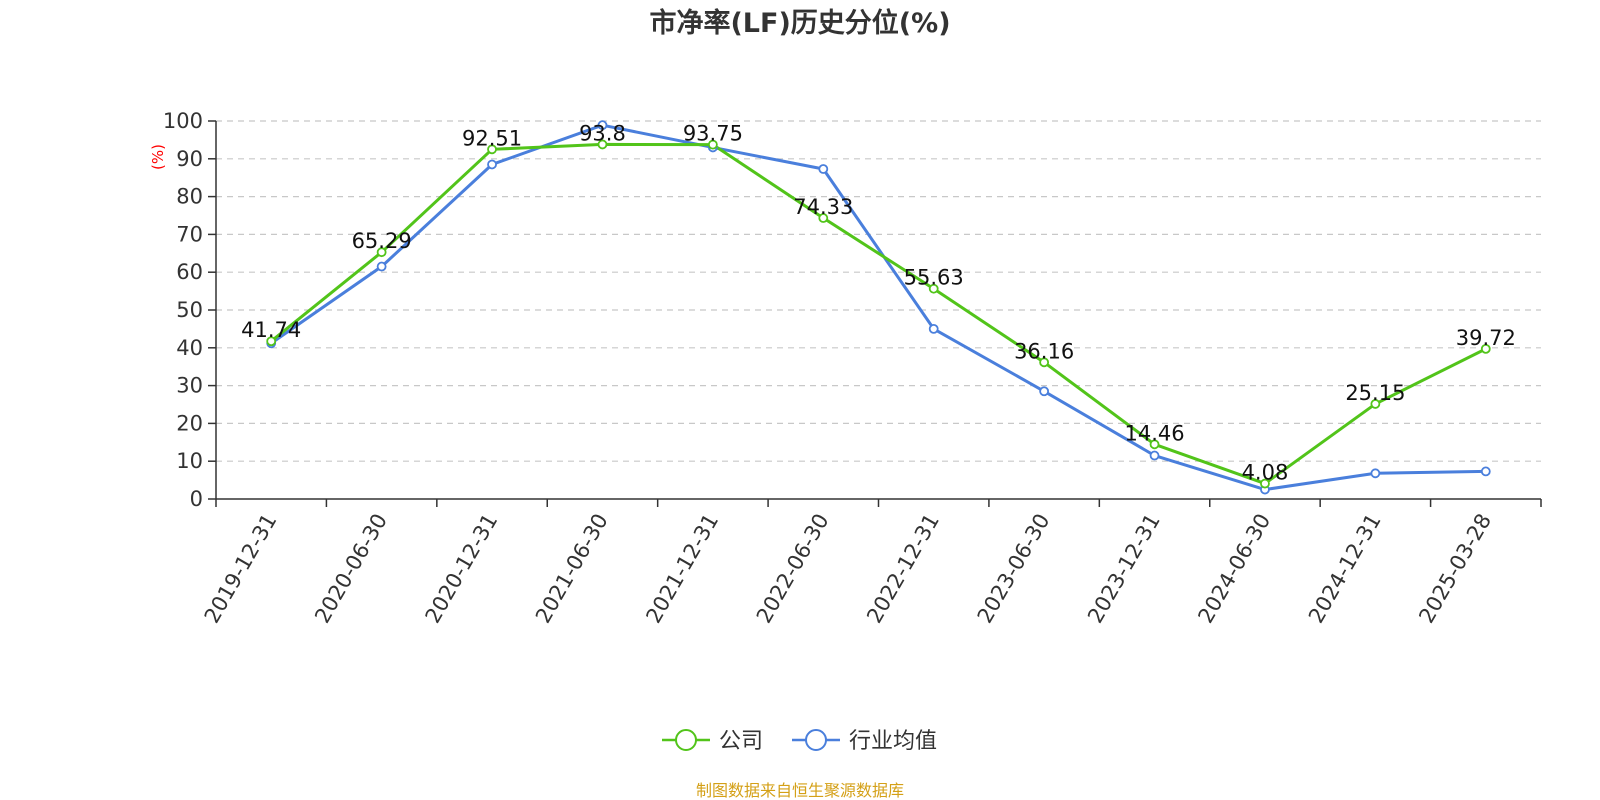  Describe the element at coordinates (189, 159) in the screenshot. I see `y-tick-label: 90` at that location.